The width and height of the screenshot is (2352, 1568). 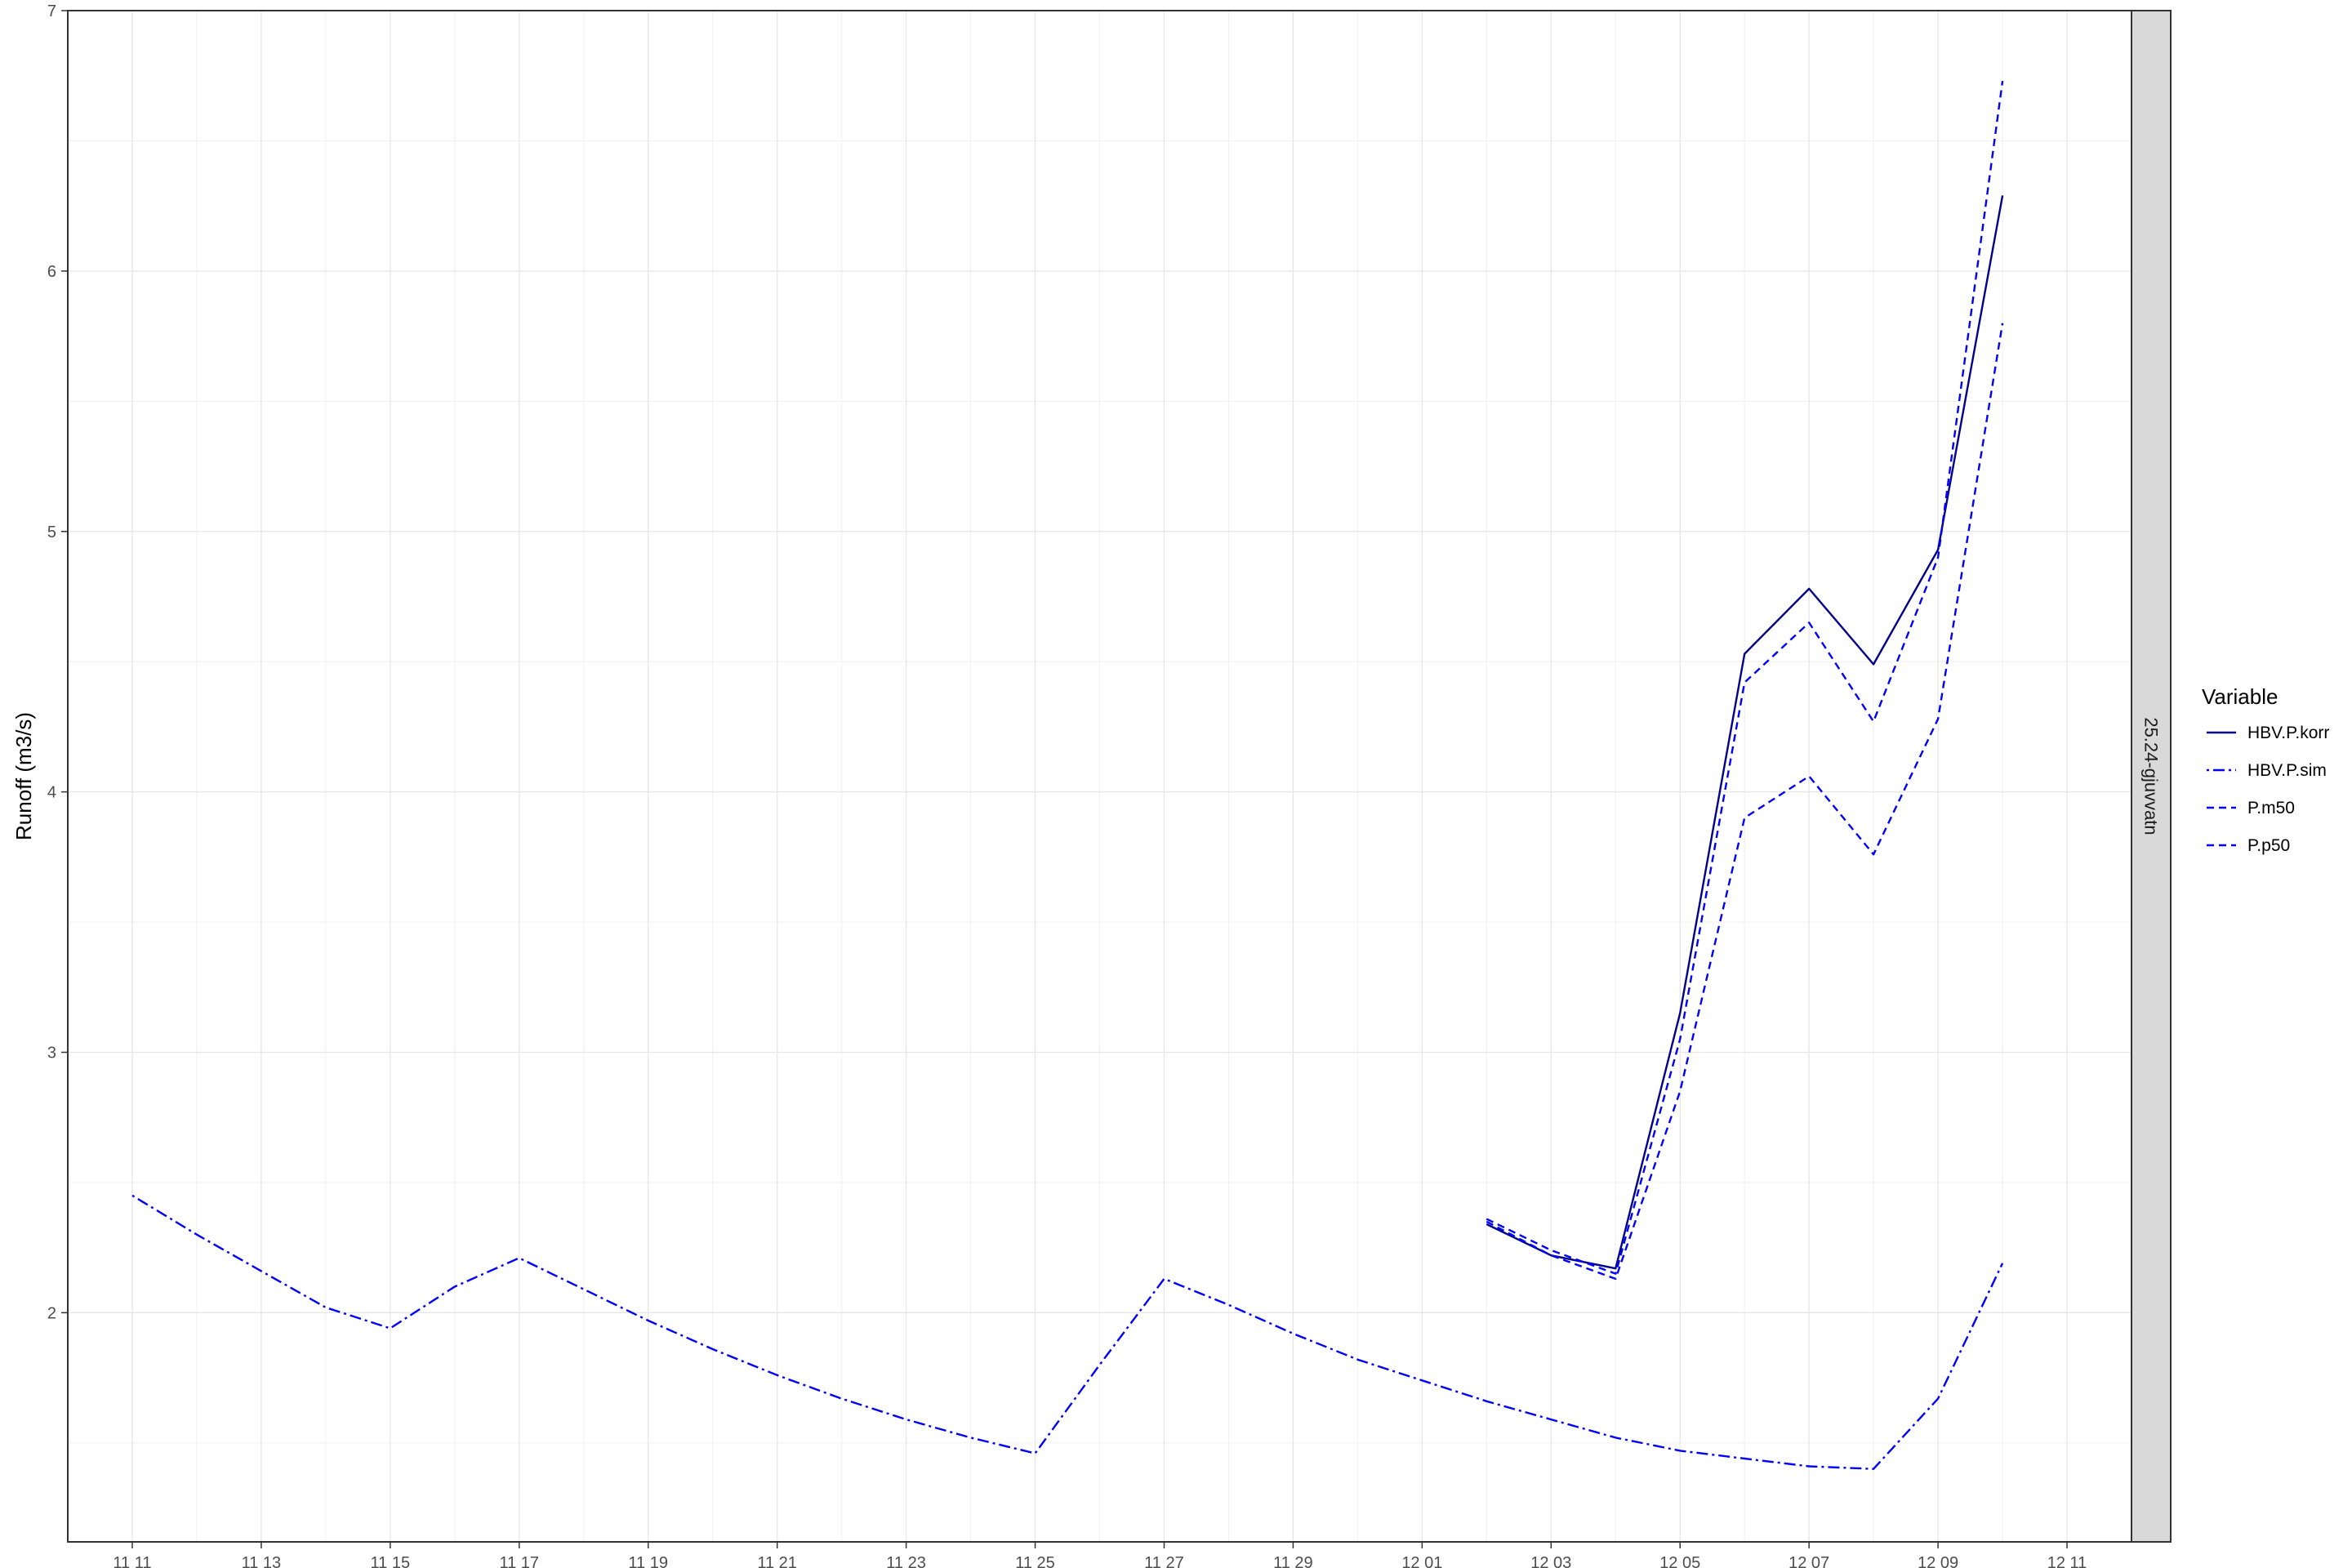 I want to click on legend-label: HBV.P.korr, so click(x=2288, y=733).